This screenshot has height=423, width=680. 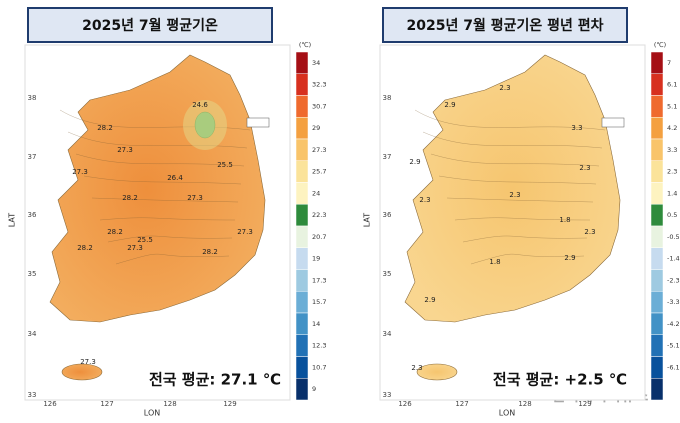 What do you see at coordinates (673, 346) in the screenshot?
I see `colorbar-label: -5.1` at bounding box center [673, 346].